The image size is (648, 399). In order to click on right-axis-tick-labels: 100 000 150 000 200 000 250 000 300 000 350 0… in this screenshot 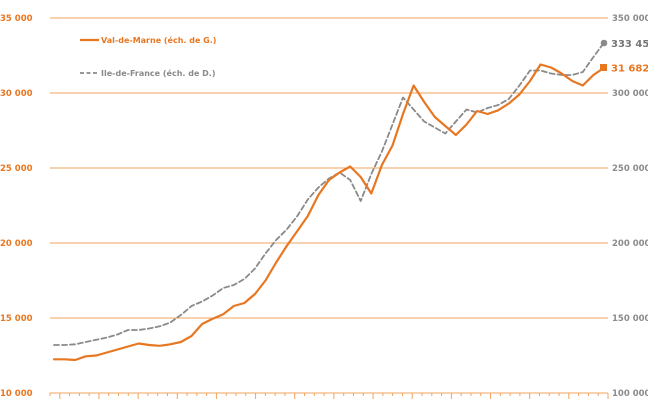, I will do `click(630, 206)`.